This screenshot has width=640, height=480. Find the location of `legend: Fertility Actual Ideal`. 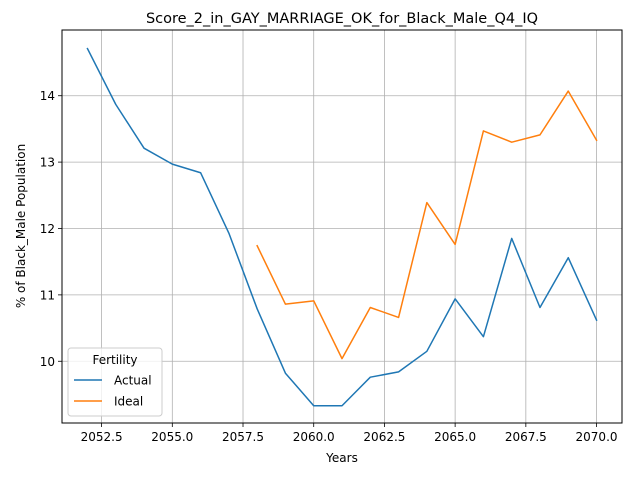

legend: Fertility Actual Ideal is located at coordinates (115, 382).